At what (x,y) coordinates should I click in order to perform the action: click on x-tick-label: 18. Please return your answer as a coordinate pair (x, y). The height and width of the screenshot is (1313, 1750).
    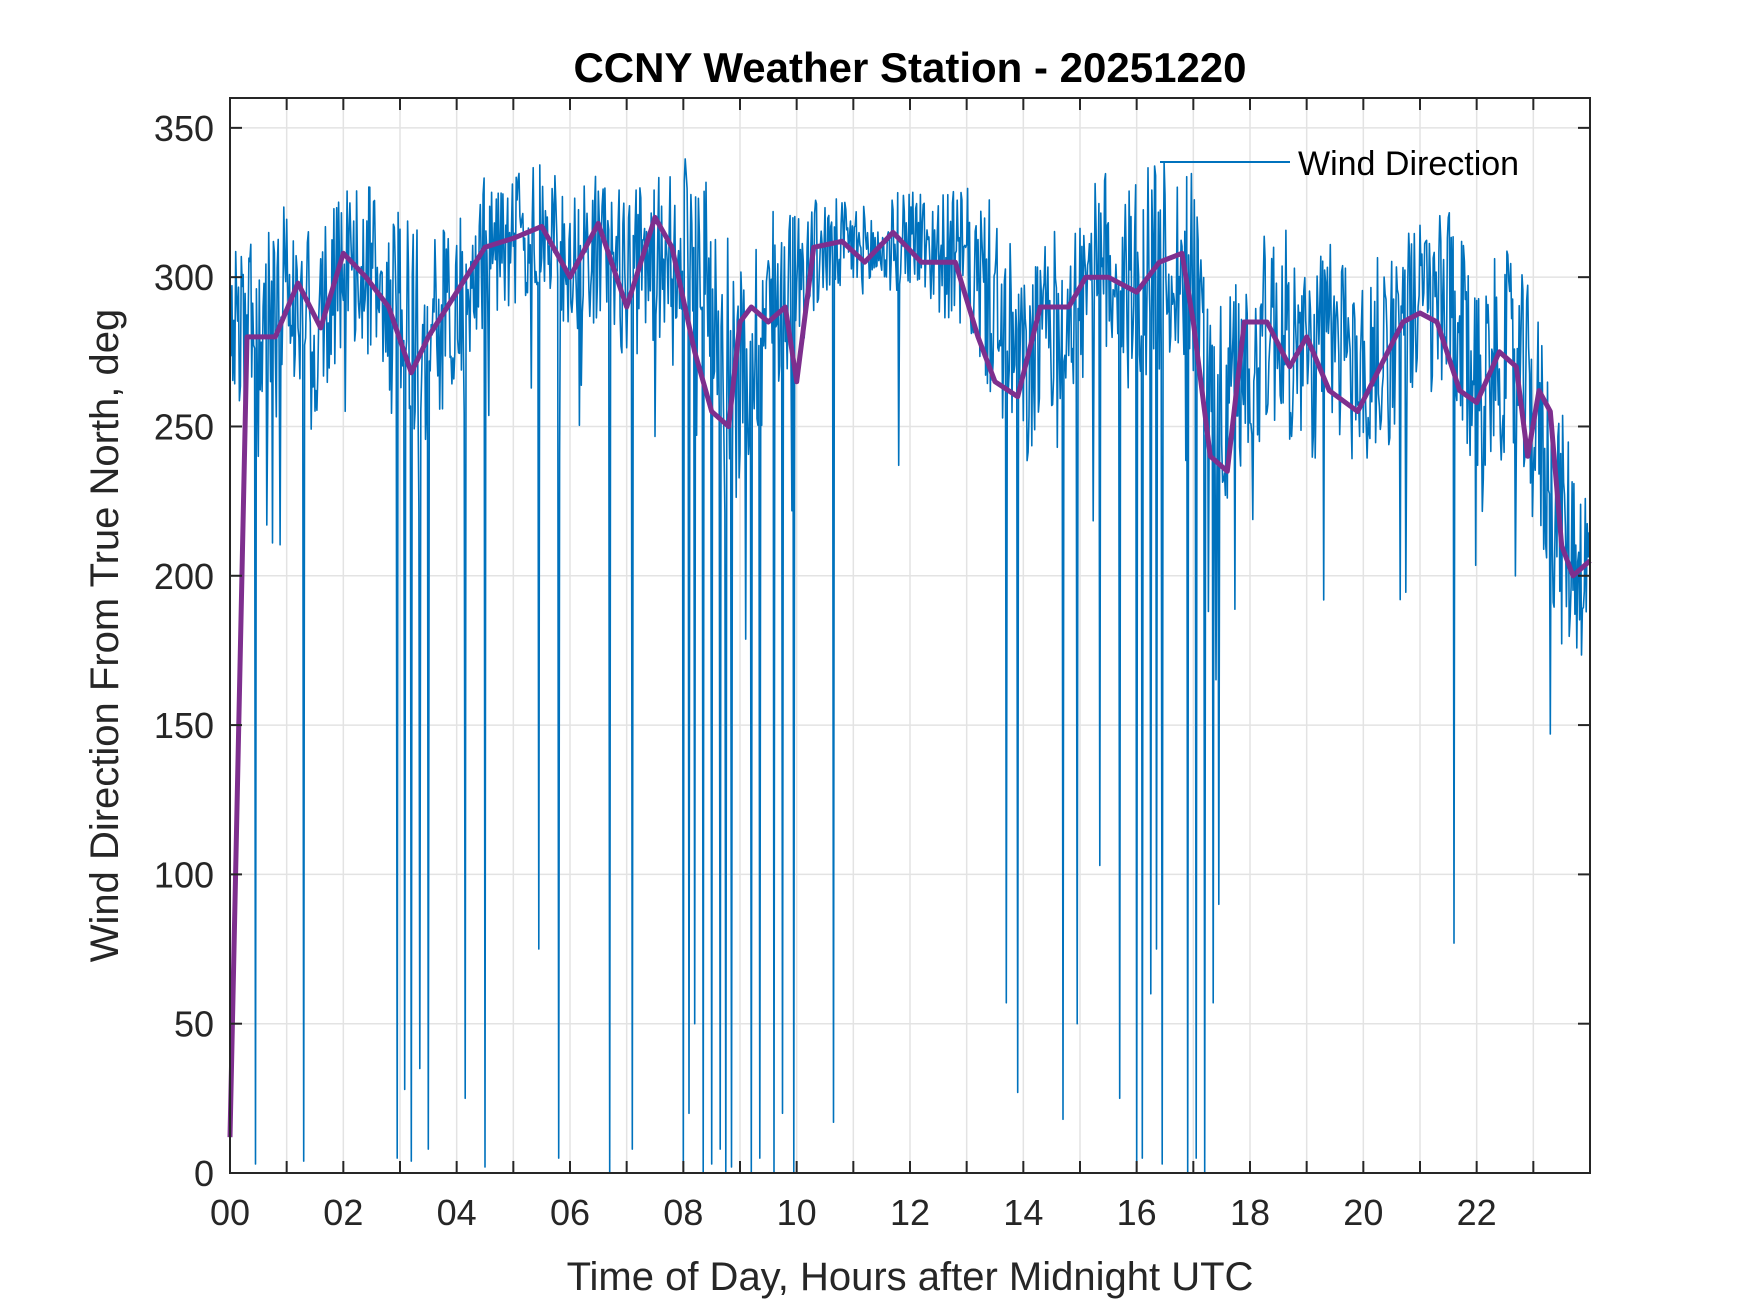
    Looking at the image, I should click on (1250, 1212).